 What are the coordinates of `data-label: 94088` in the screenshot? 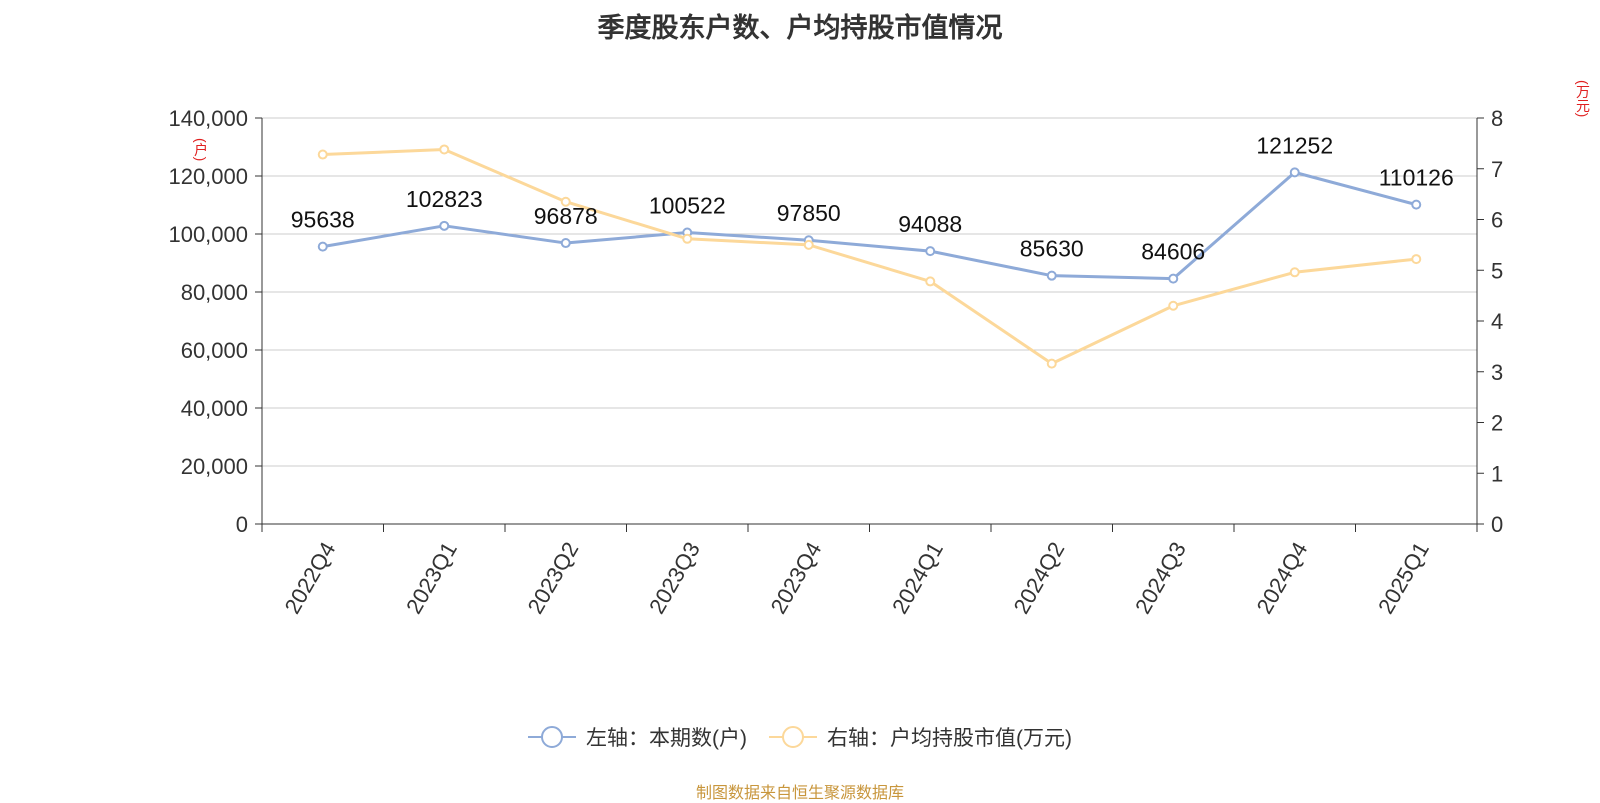 It's located at (930, 224).